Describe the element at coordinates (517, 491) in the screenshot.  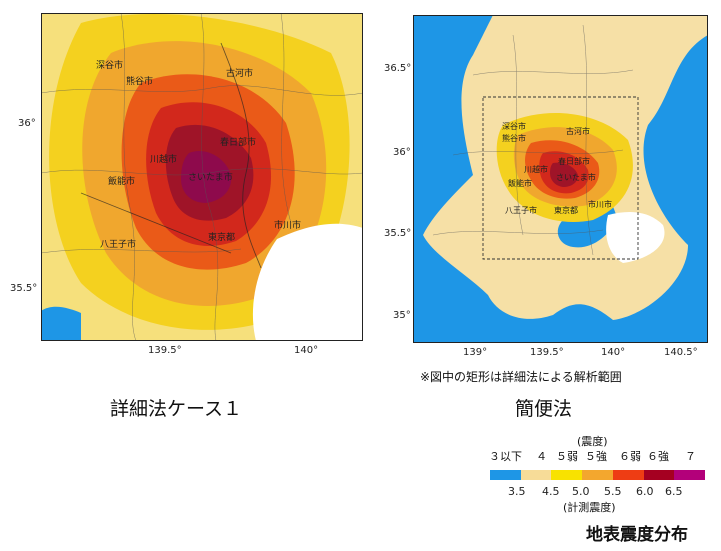
I see `legend-threshold-1: 3.5` at that location.